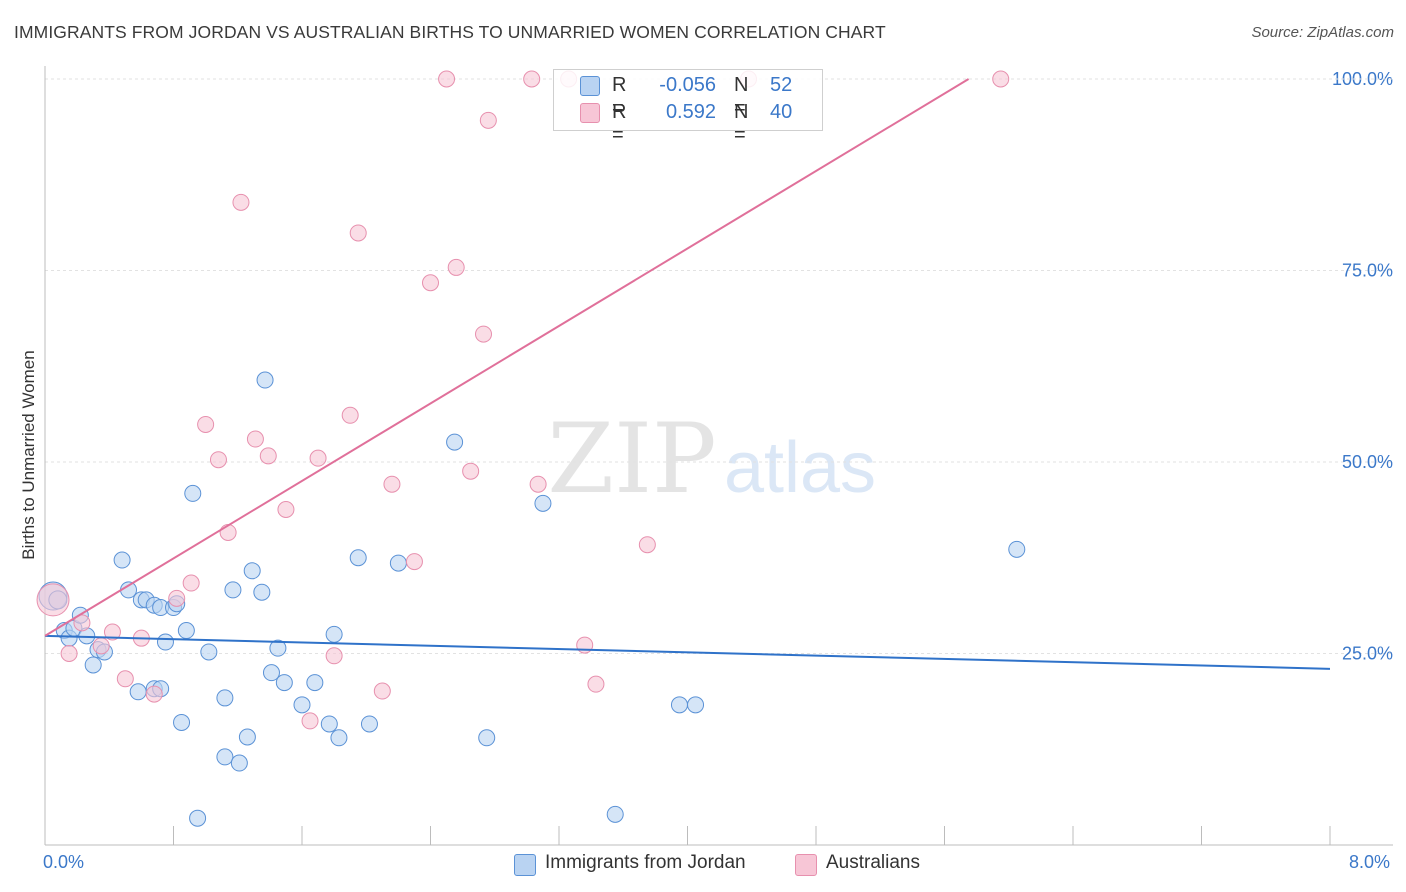 This screenshot has width=1406, height=892. Describe the element at coordinates (687, 85) in the screenshot. I see `r-value: -0.056` at that location.